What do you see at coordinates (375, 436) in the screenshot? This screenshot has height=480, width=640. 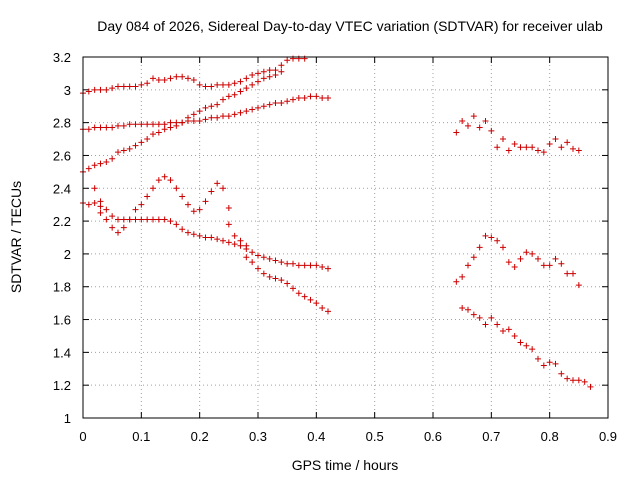 I see `x-tick-label: 0.5` at bounding box center [375, 436].